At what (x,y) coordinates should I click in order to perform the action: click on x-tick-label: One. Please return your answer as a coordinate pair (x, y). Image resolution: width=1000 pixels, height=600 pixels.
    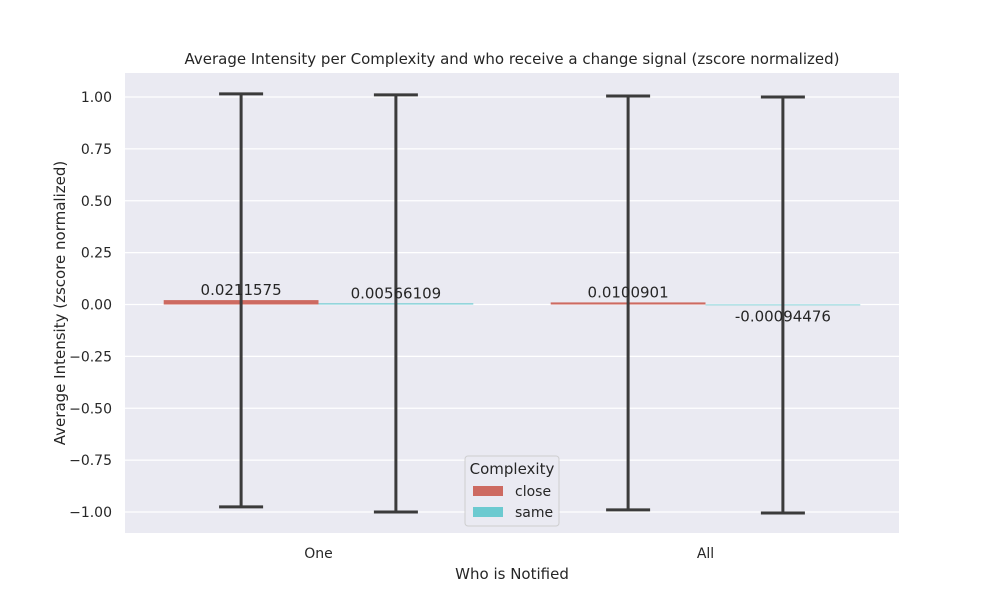
    Looking at the image, I should click on (318, 554).